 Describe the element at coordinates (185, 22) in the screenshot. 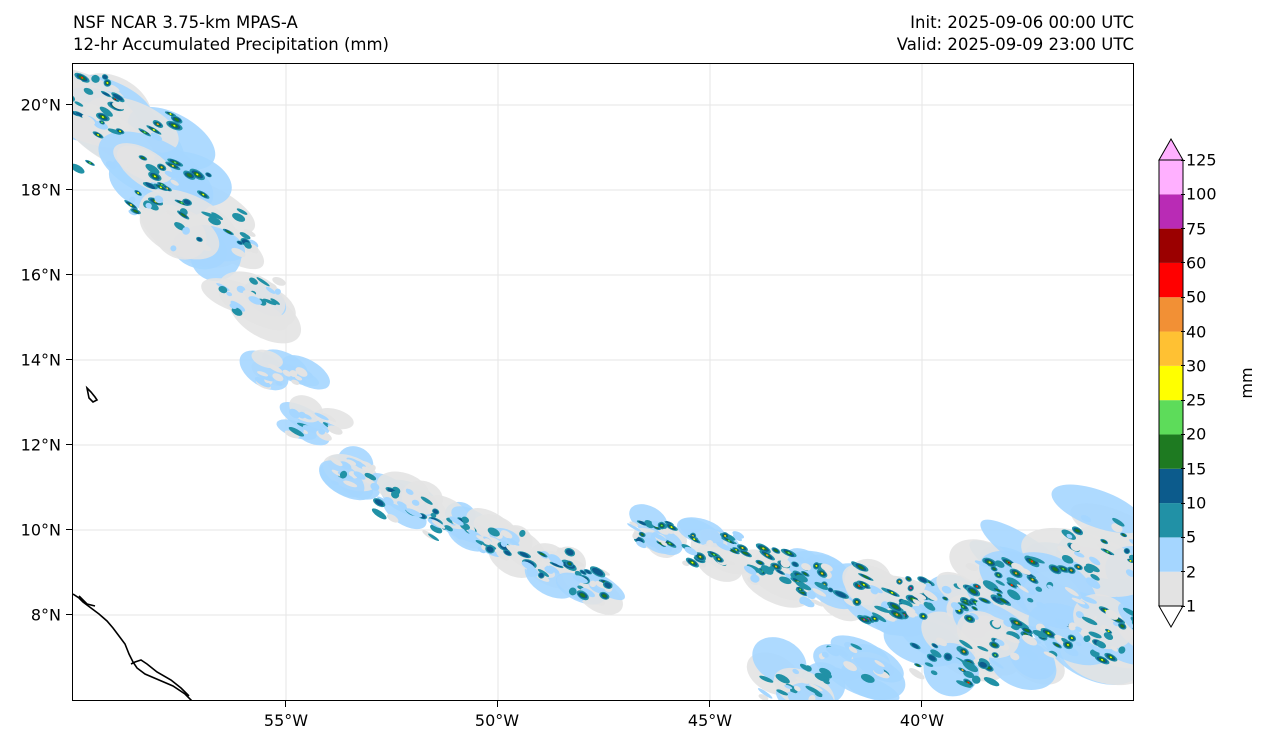

I see `model-title: NSF NCAR 3.75-km MPAS-A` at that location.